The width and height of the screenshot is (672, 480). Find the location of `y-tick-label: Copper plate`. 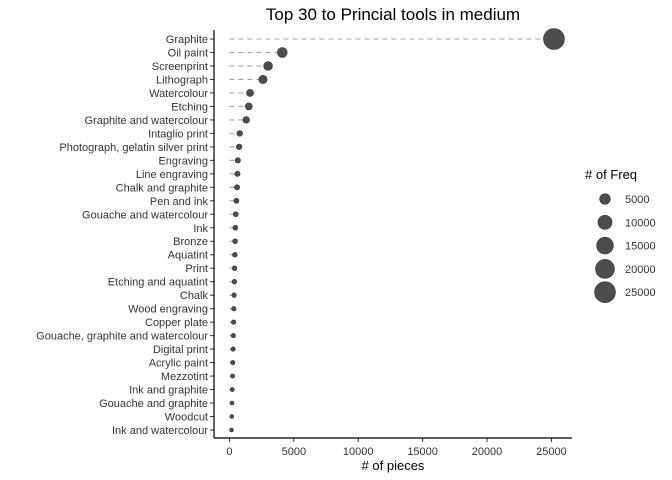

y-tick-label: Copper plate is located at coordinates (176, 323).